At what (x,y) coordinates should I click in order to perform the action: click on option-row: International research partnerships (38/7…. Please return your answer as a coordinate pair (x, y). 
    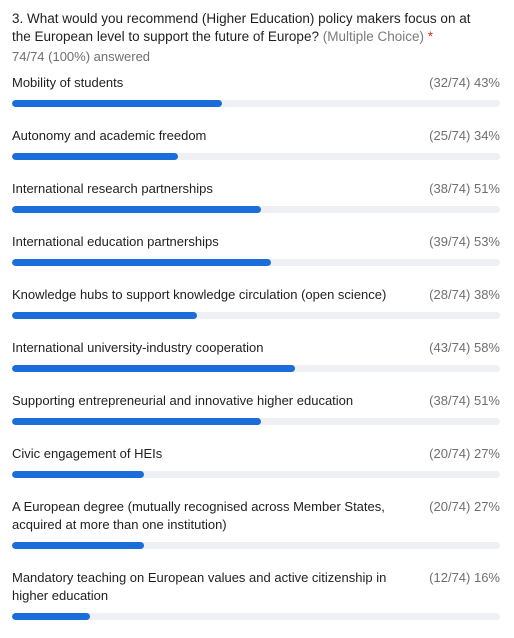
    Looking at the image, I should click on (256, 196).